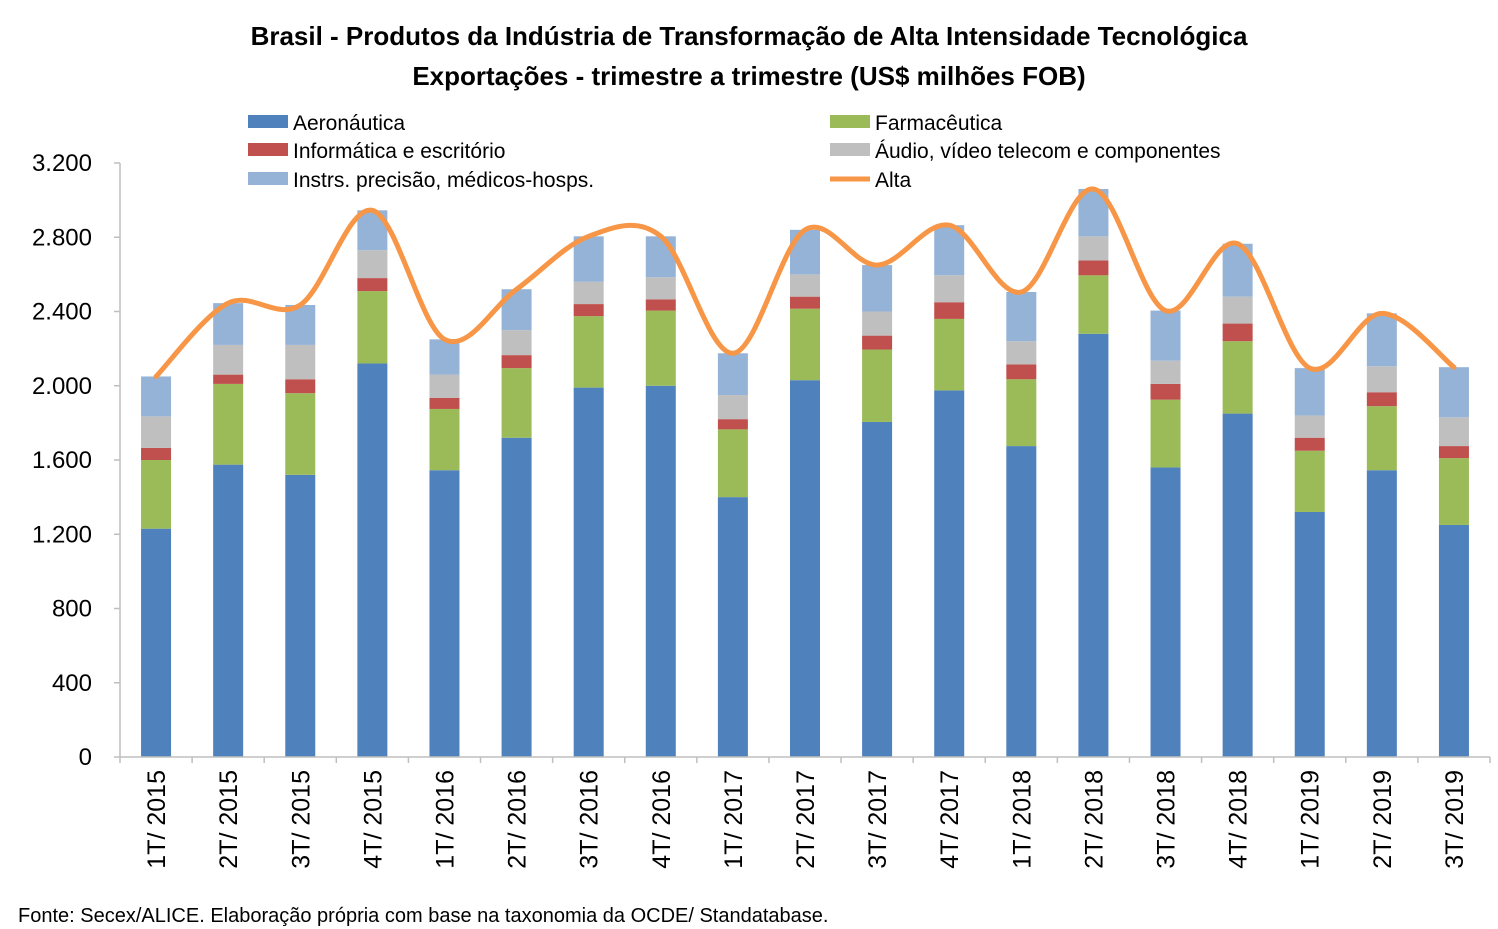  Describe the element at coordinates (1239, 819) in the screenshot. I see `x-category-label: 4T/ 2018` at that location.